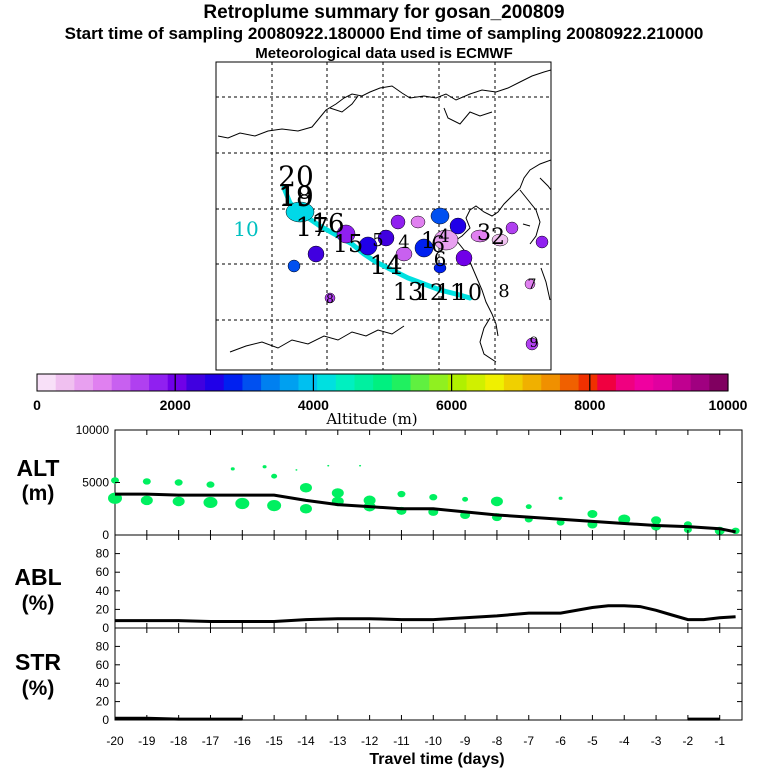 This screenshot has height=768, width=768. I want to click on x-axis-label: Travel time (days), so click(436, 759).